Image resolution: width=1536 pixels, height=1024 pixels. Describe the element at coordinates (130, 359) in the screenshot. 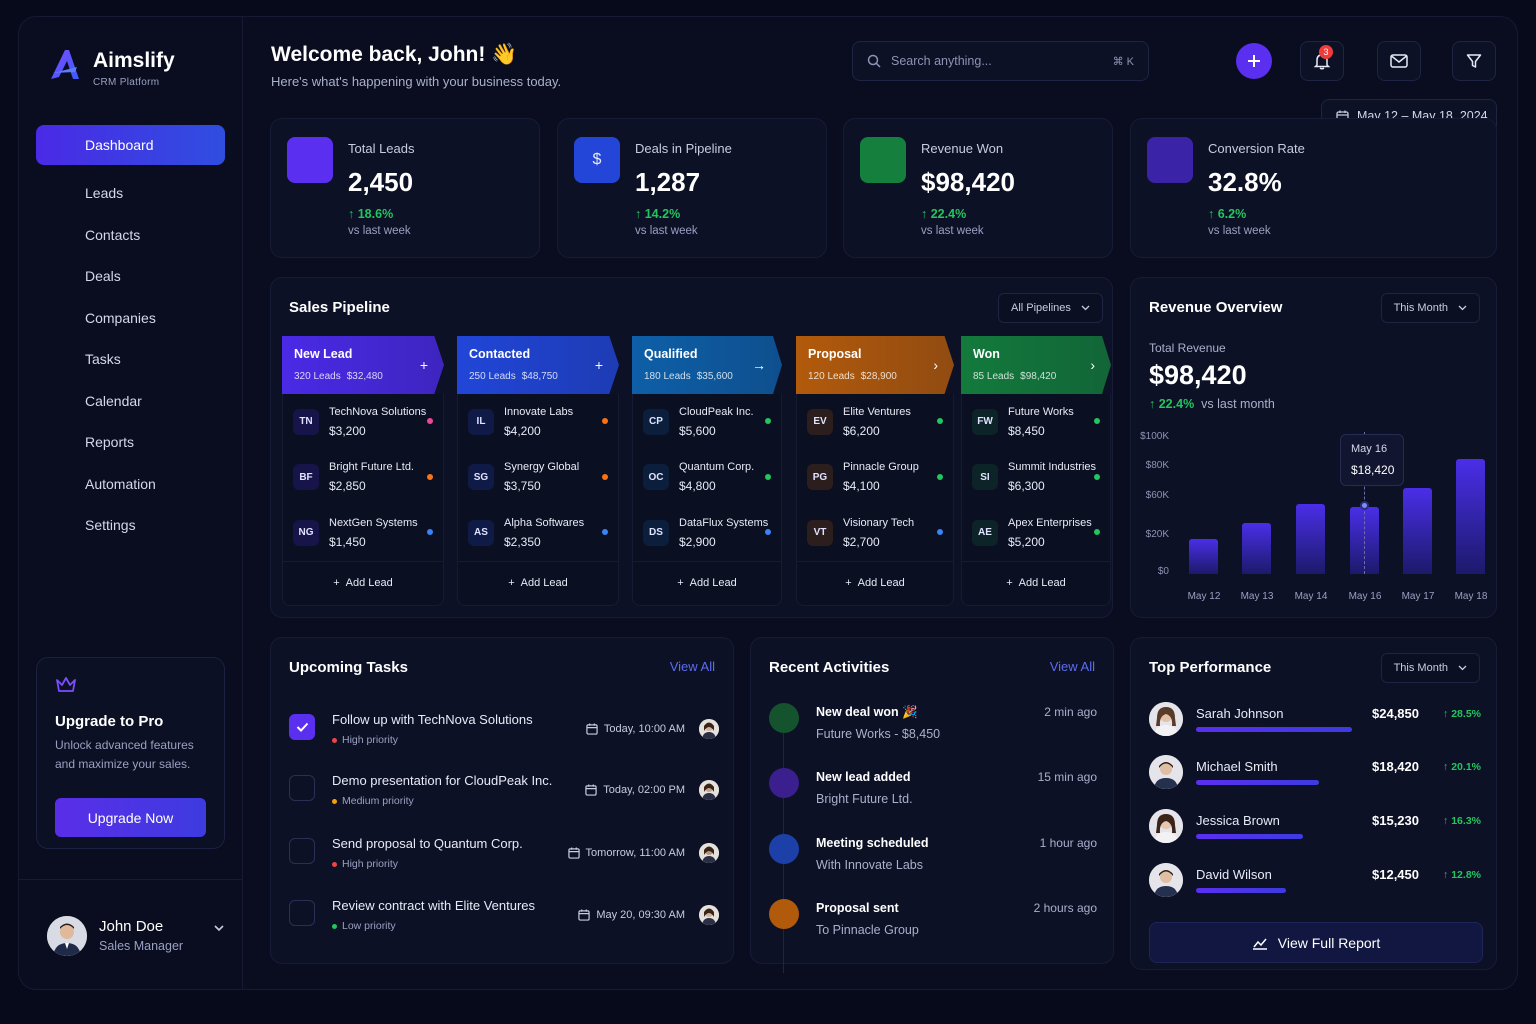

I see `sidebar-item-tasks: Tasks` at that location.